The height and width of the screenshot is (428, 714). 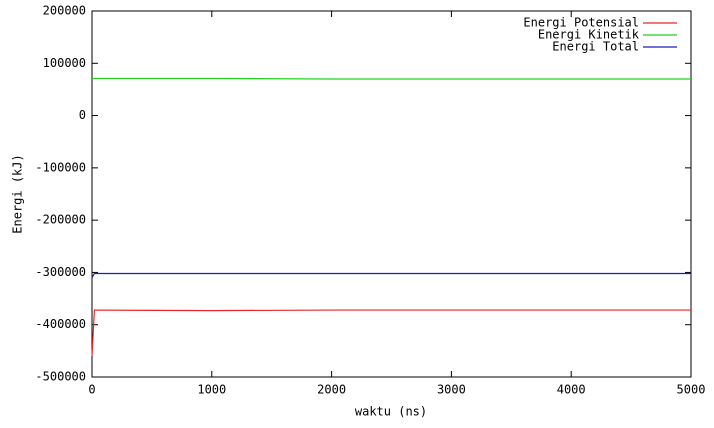 What do you see at coordinates (60, 167) in the screenshot?
I see `y-tick-label: -100000` at bounding box center [60, 167].